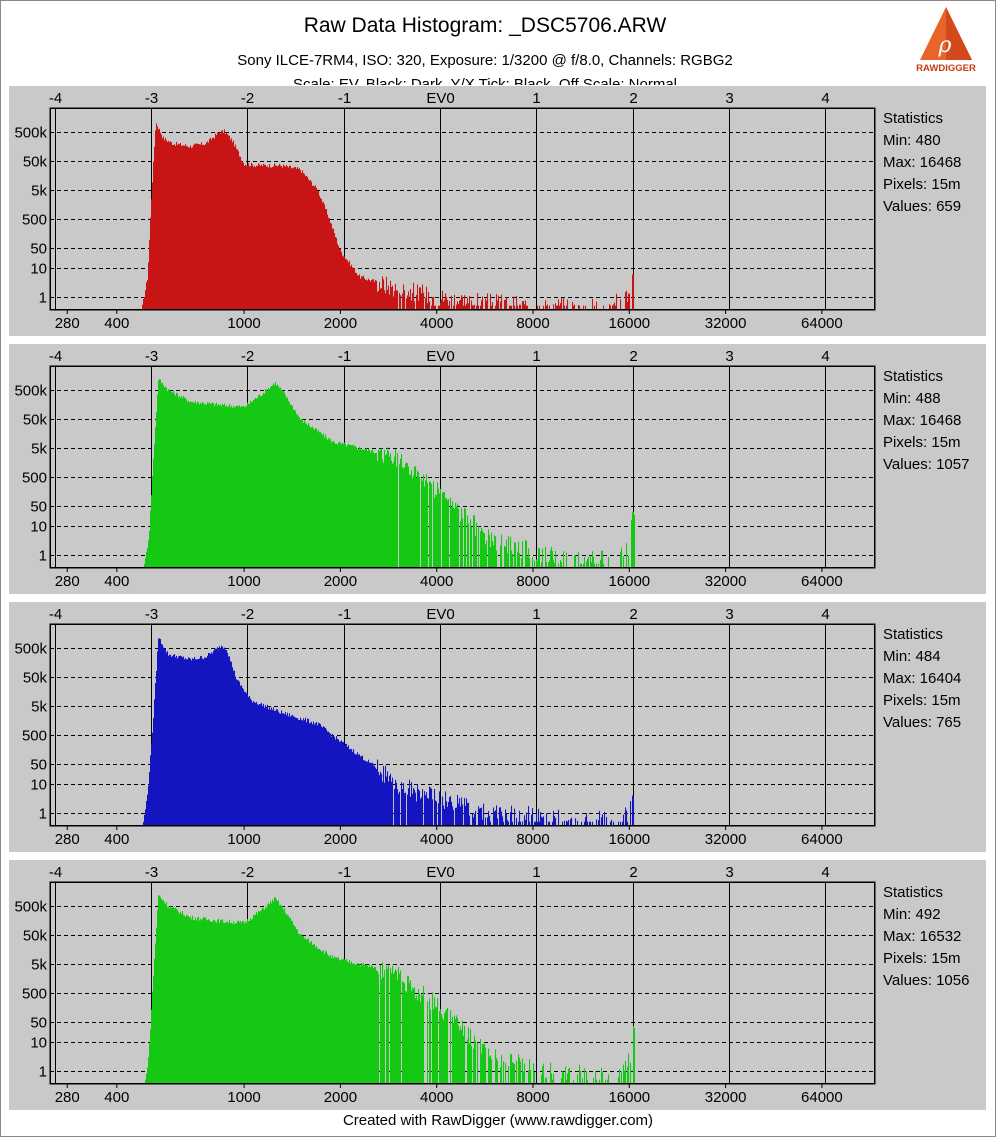 The height and width of the screenshot is (1137, 996). I want to click on x-tick-label: 1000, so click(243, 581).